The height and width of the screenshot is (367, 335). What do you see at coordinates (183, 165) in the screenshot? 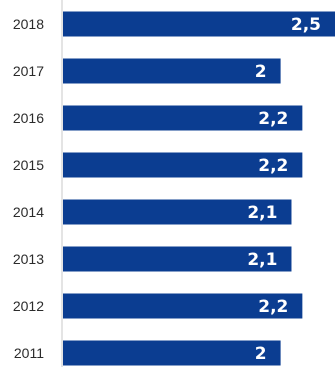
I see `bar-2015` at bounding box center [183, 165].